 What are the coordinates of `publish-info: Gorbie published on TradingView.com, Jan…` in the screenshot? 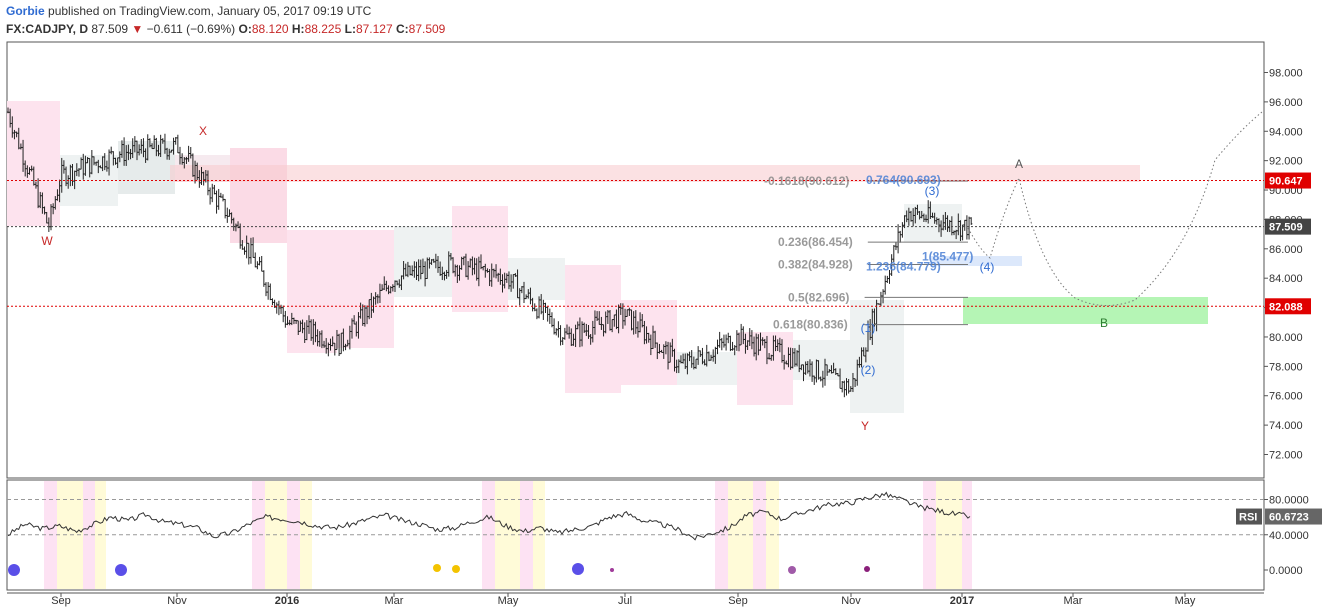 It's located at (188, 11).